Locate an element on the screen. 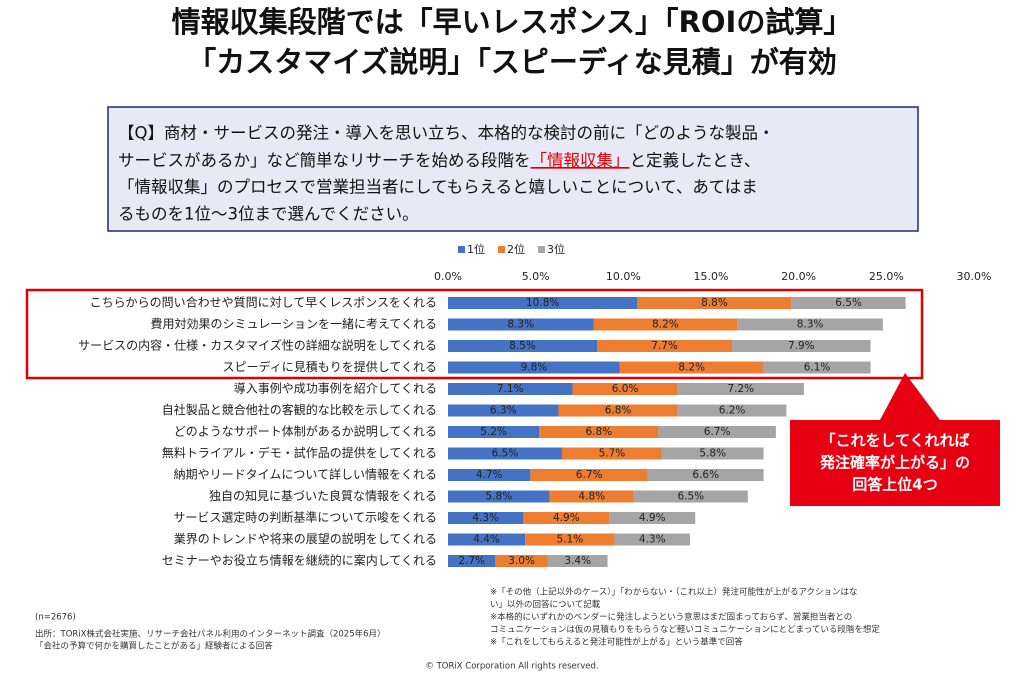 The height and width of the screenshot is (678, 1024). category-label: 自社製品と競合他社の客観的な比較を示してくれる is located at coordinates (299, 409).